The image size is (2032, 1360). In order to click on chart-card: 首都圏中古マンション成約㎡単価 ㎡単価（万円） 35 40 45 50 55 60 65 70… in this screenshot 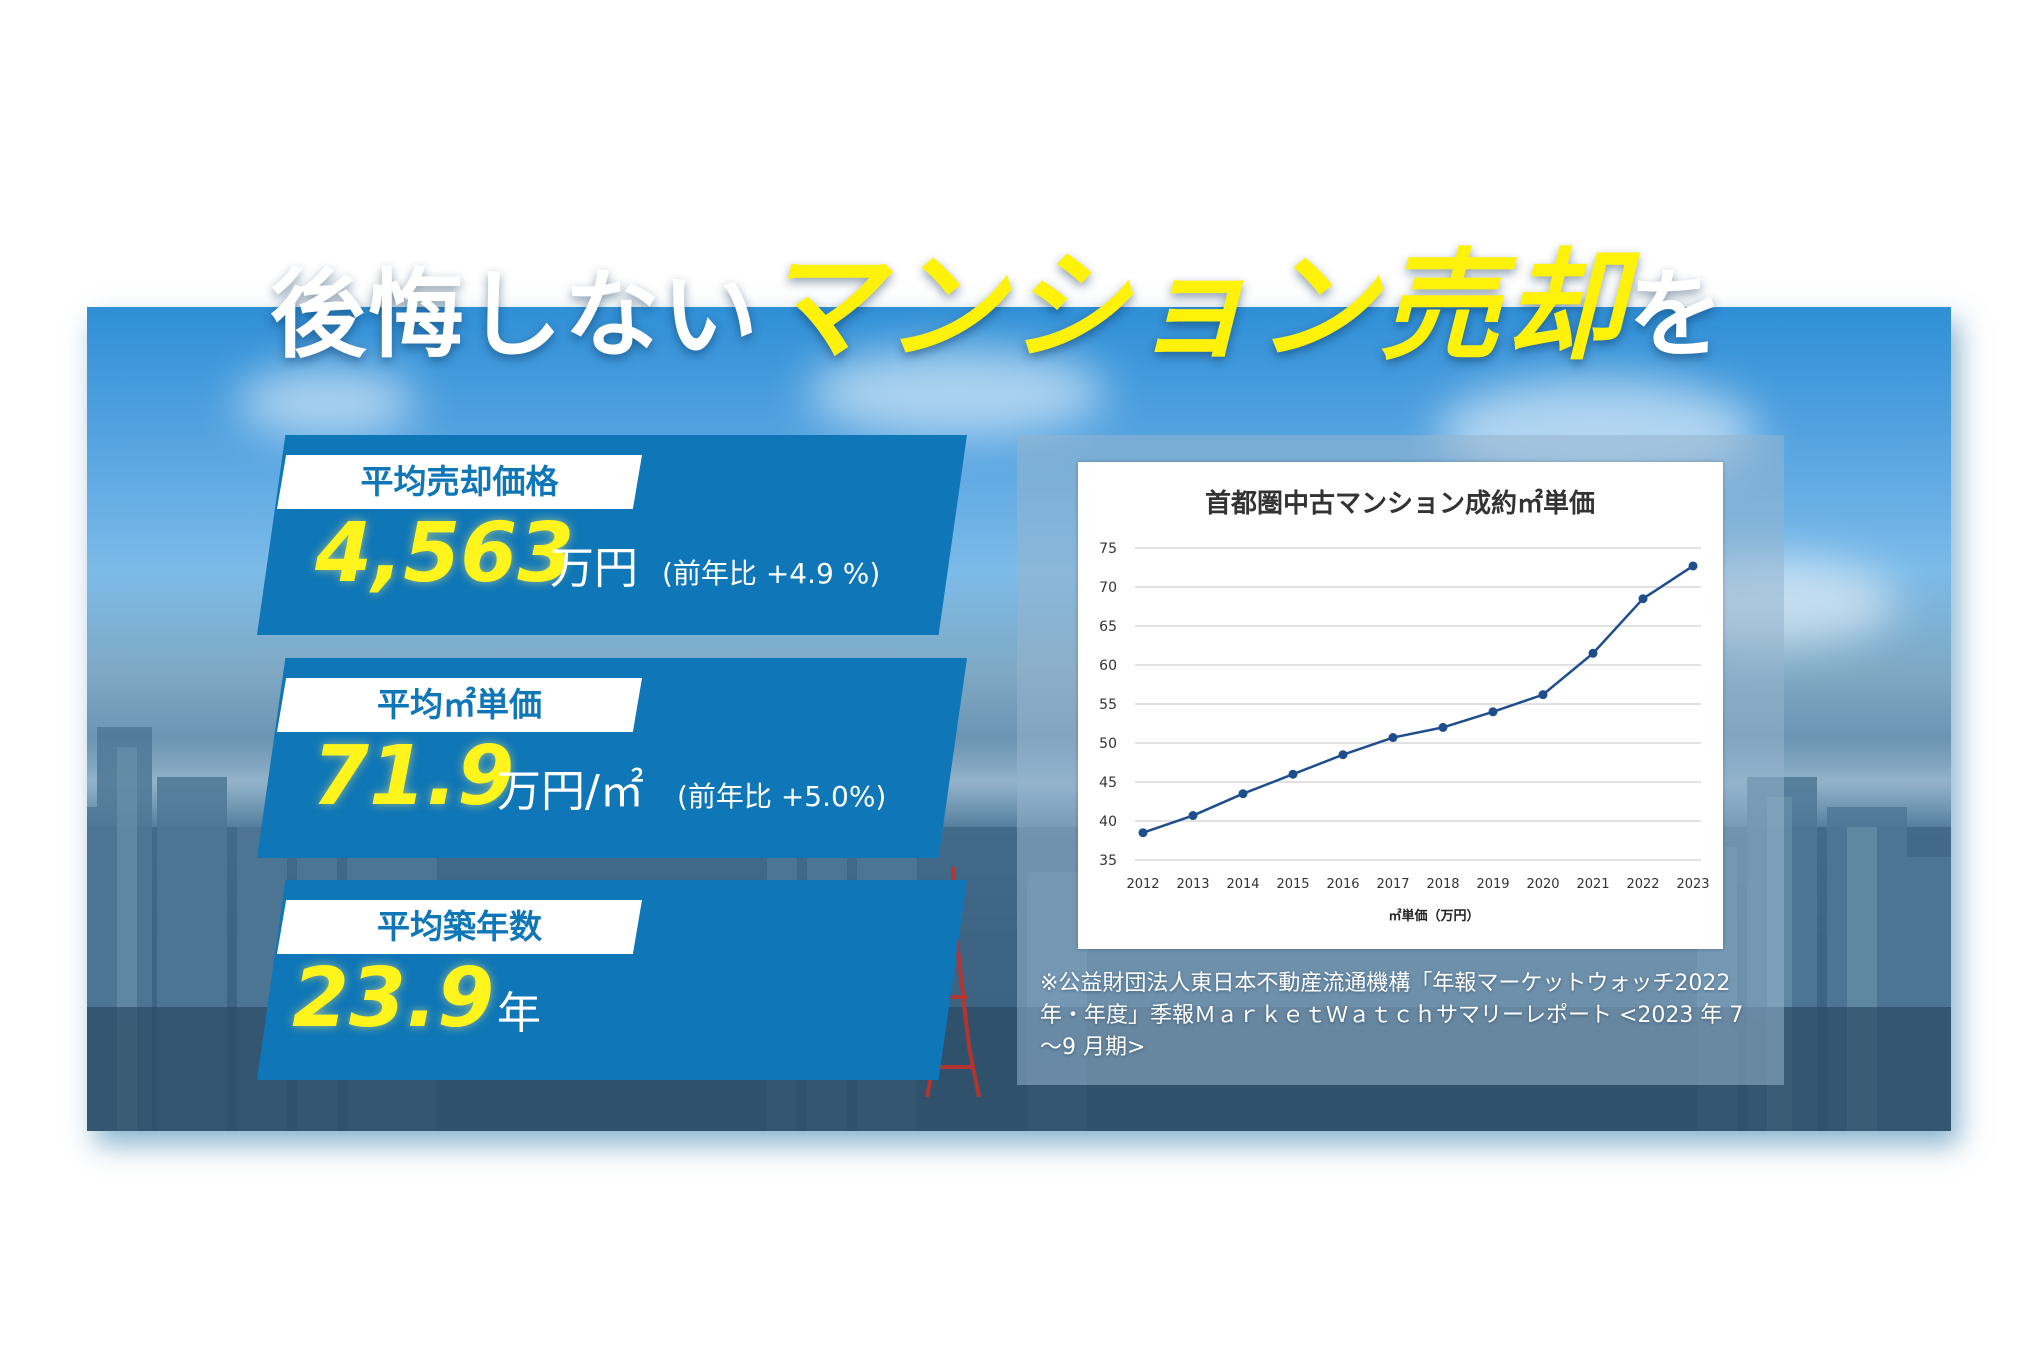, I will do `click(1400, 705)`.